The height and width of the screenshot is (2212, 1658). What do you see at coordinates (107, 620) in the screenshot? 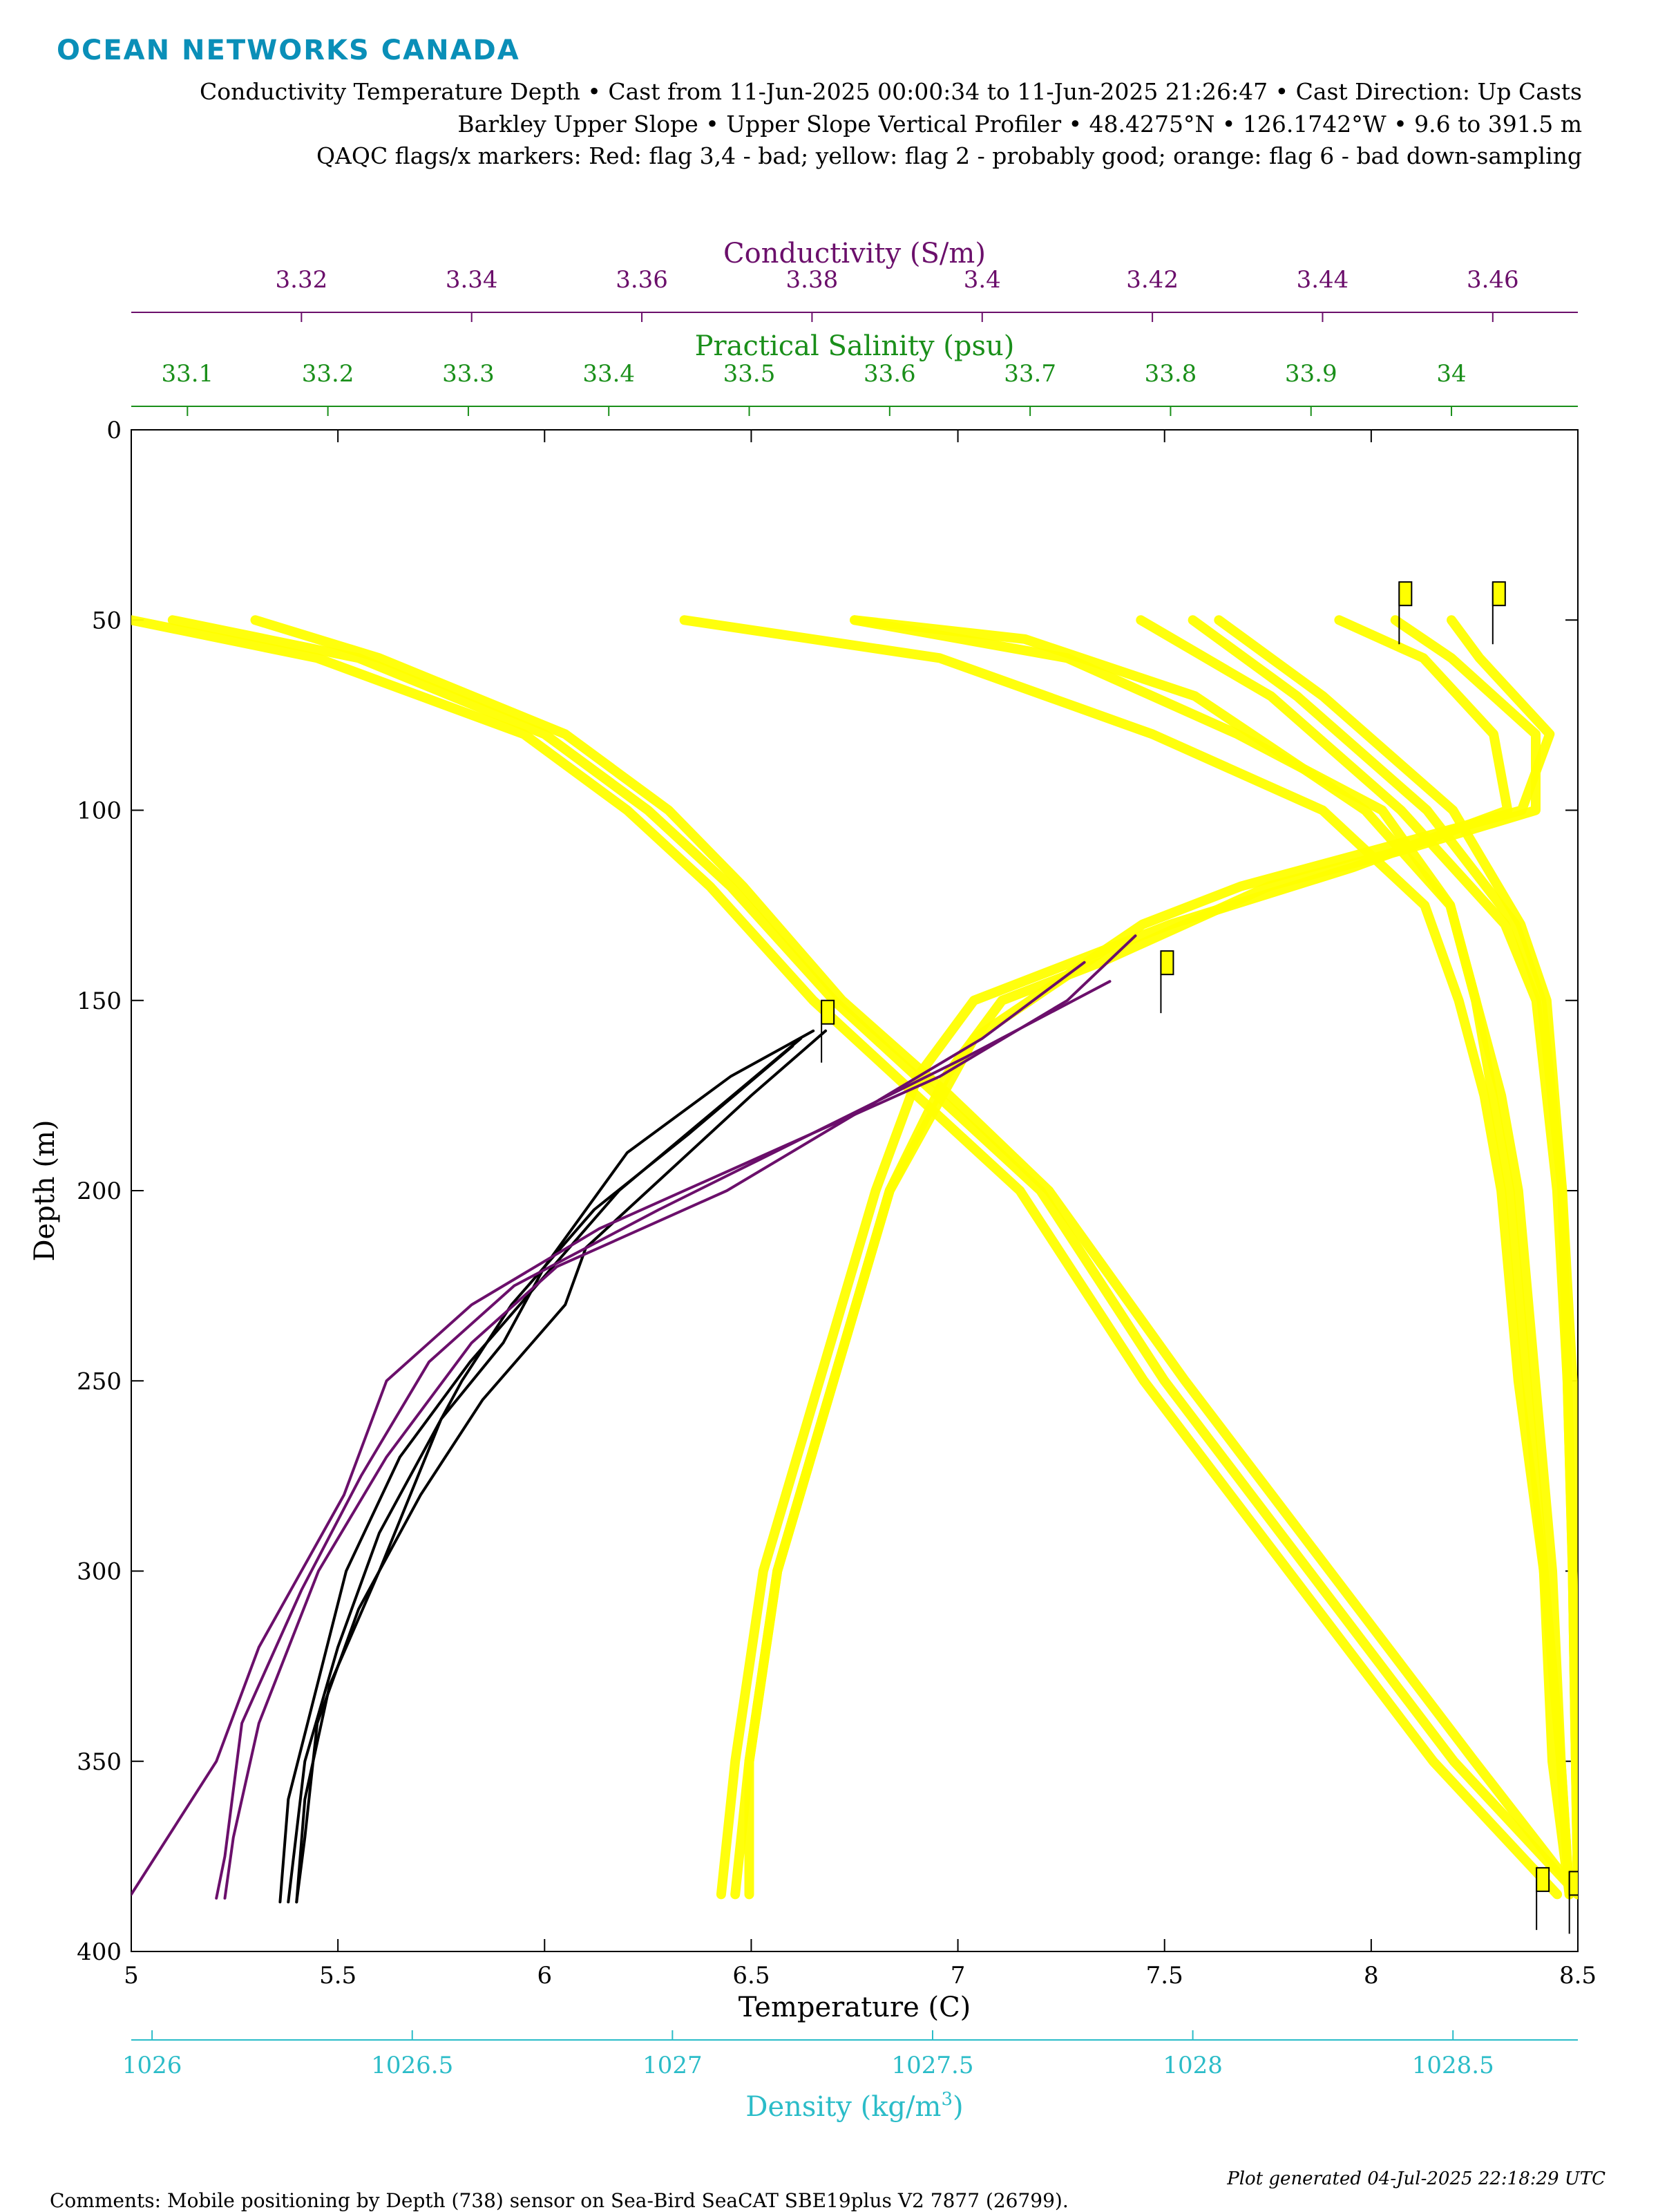
I see `y-tick-label: 50` at bounding box center [107, 620].